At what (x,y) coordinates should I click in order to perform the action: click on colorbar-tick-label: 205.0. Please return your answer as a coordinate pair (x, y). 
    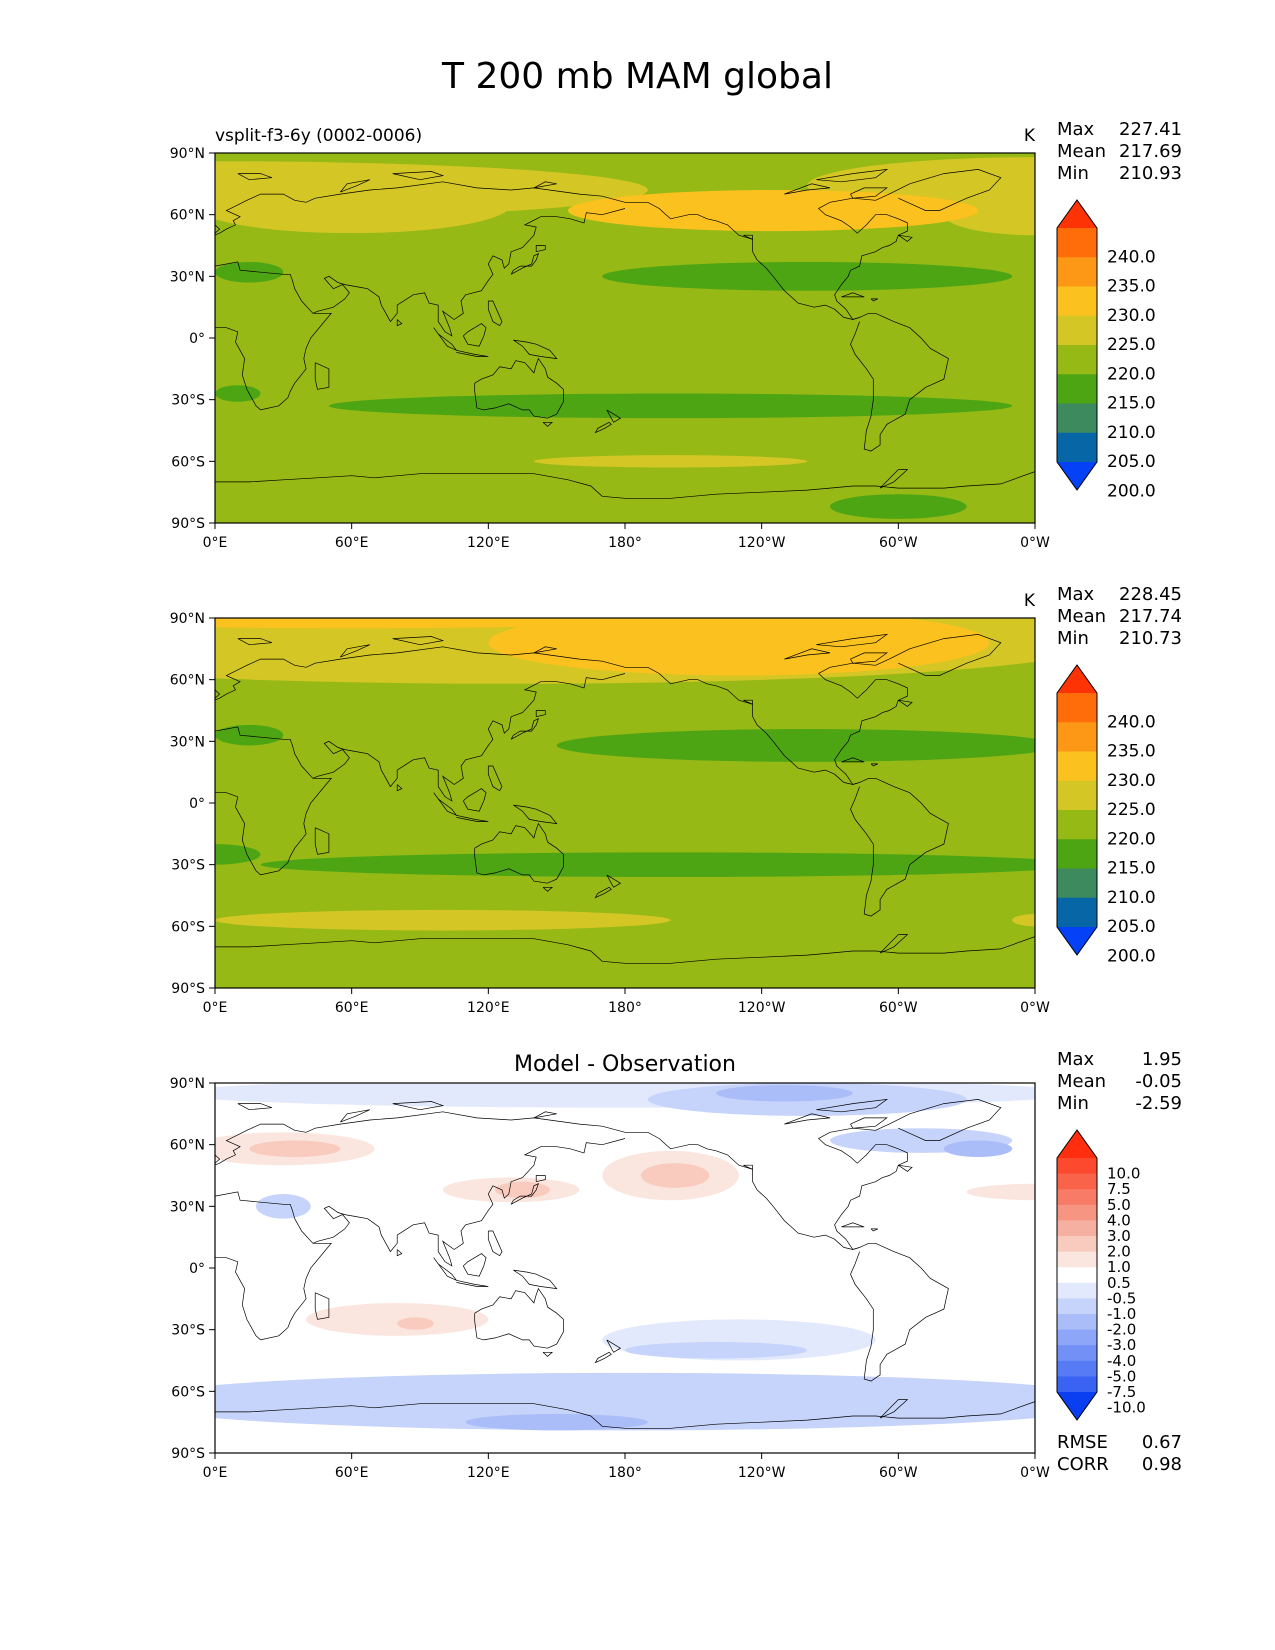
    Looking at the image, I should click on (1131, 462).